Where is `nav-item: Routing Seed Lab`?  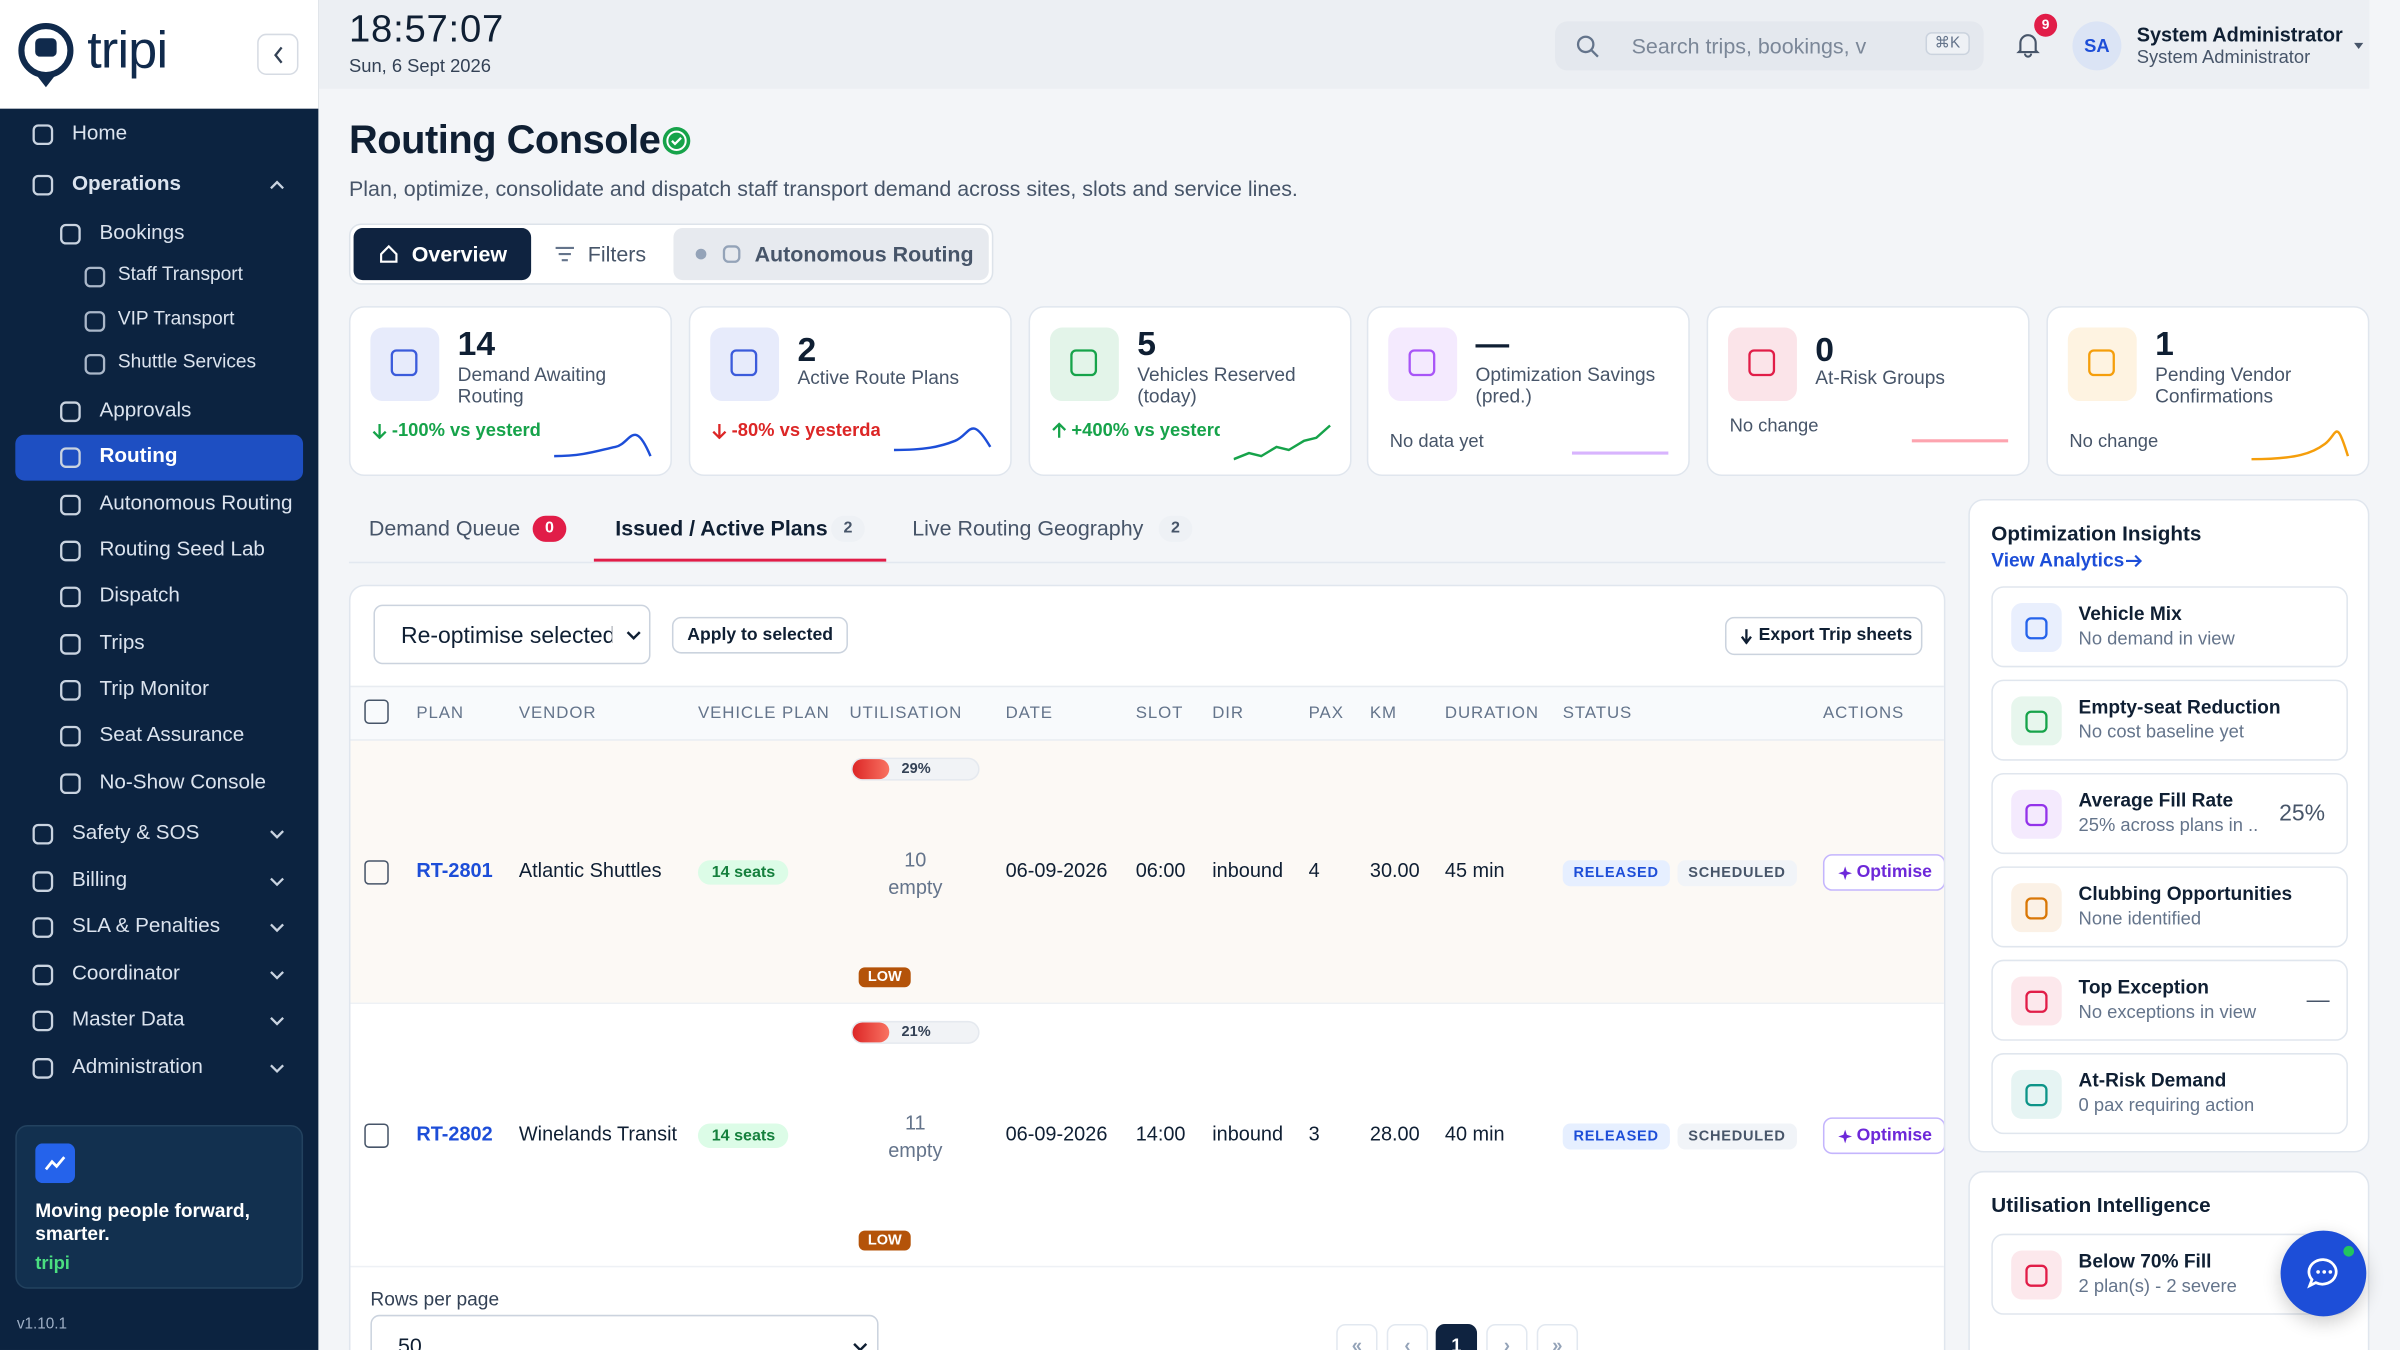 nav-item: Routing Seed Lab is located at coordinates (182, 549).